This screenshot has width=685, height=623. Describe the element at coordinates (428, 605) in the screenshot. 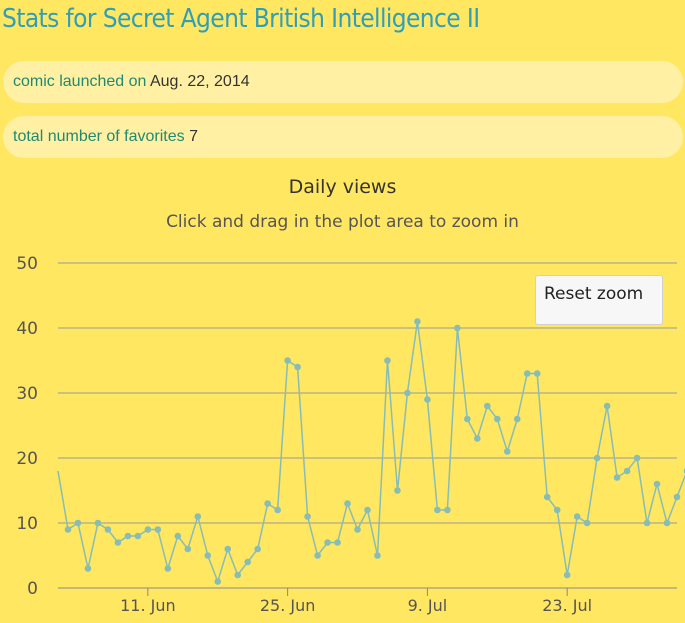

I see `x-tick-label: 9. Jul` at that location.